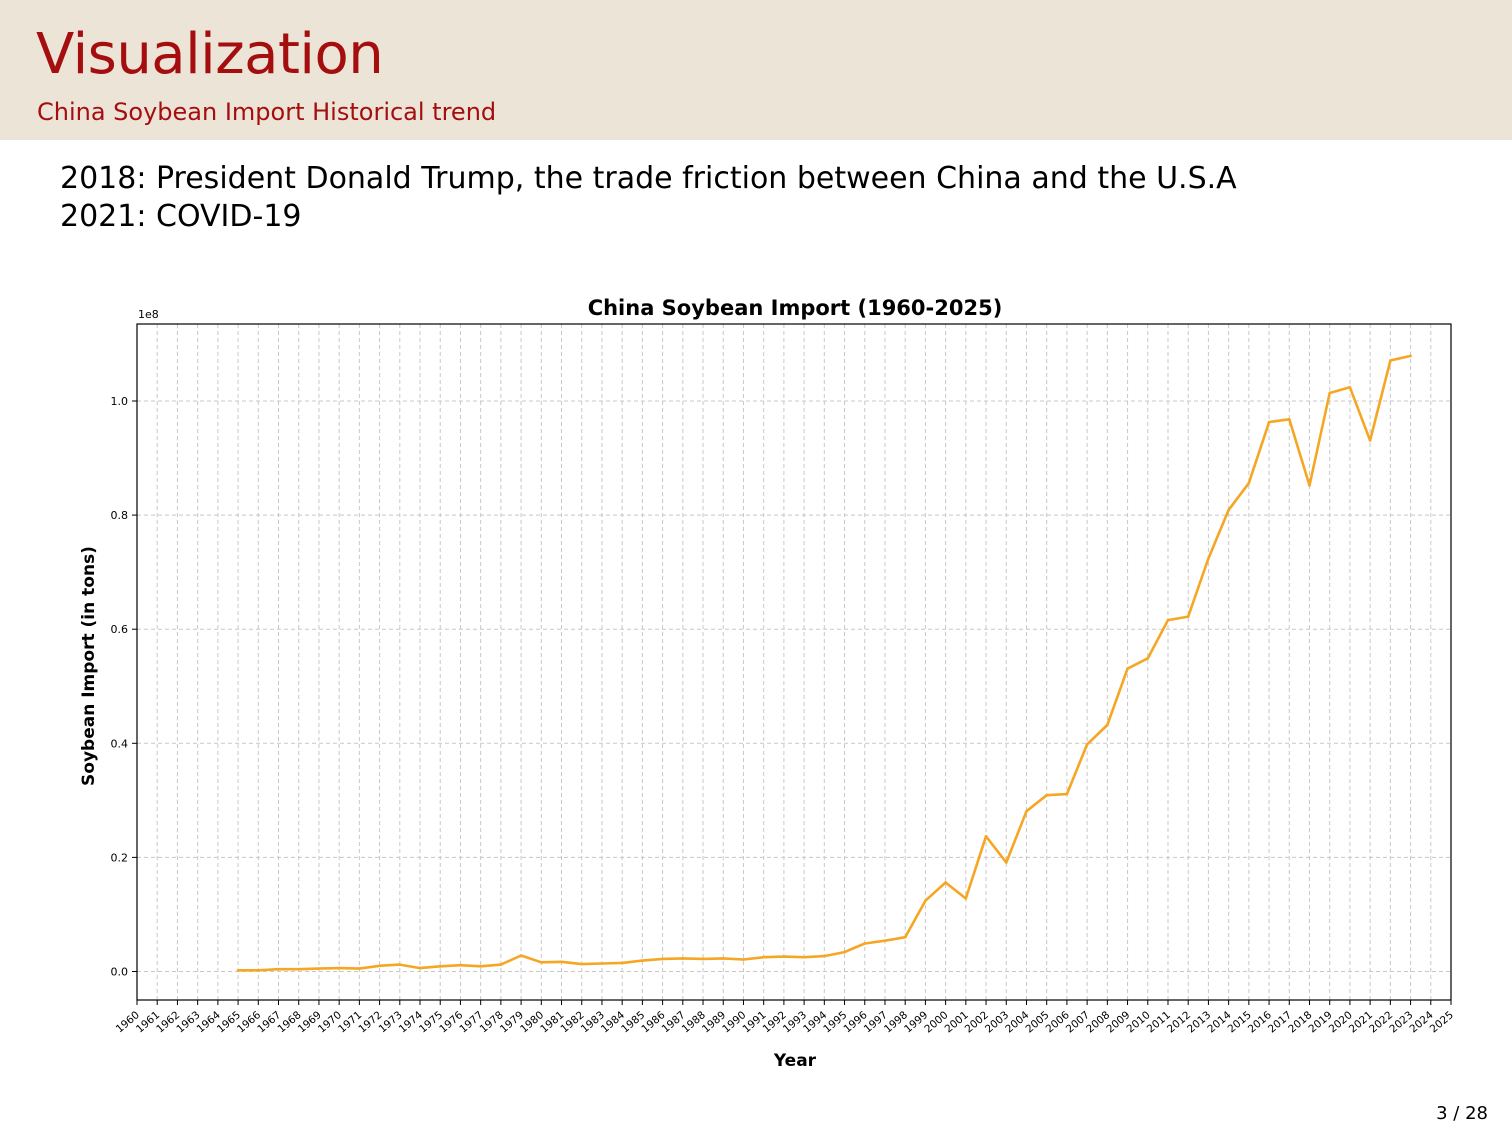  What do you see at coordinates (885, 940) in the screenshot?
I see `data-point-1997` at bounding box center [885, 940].